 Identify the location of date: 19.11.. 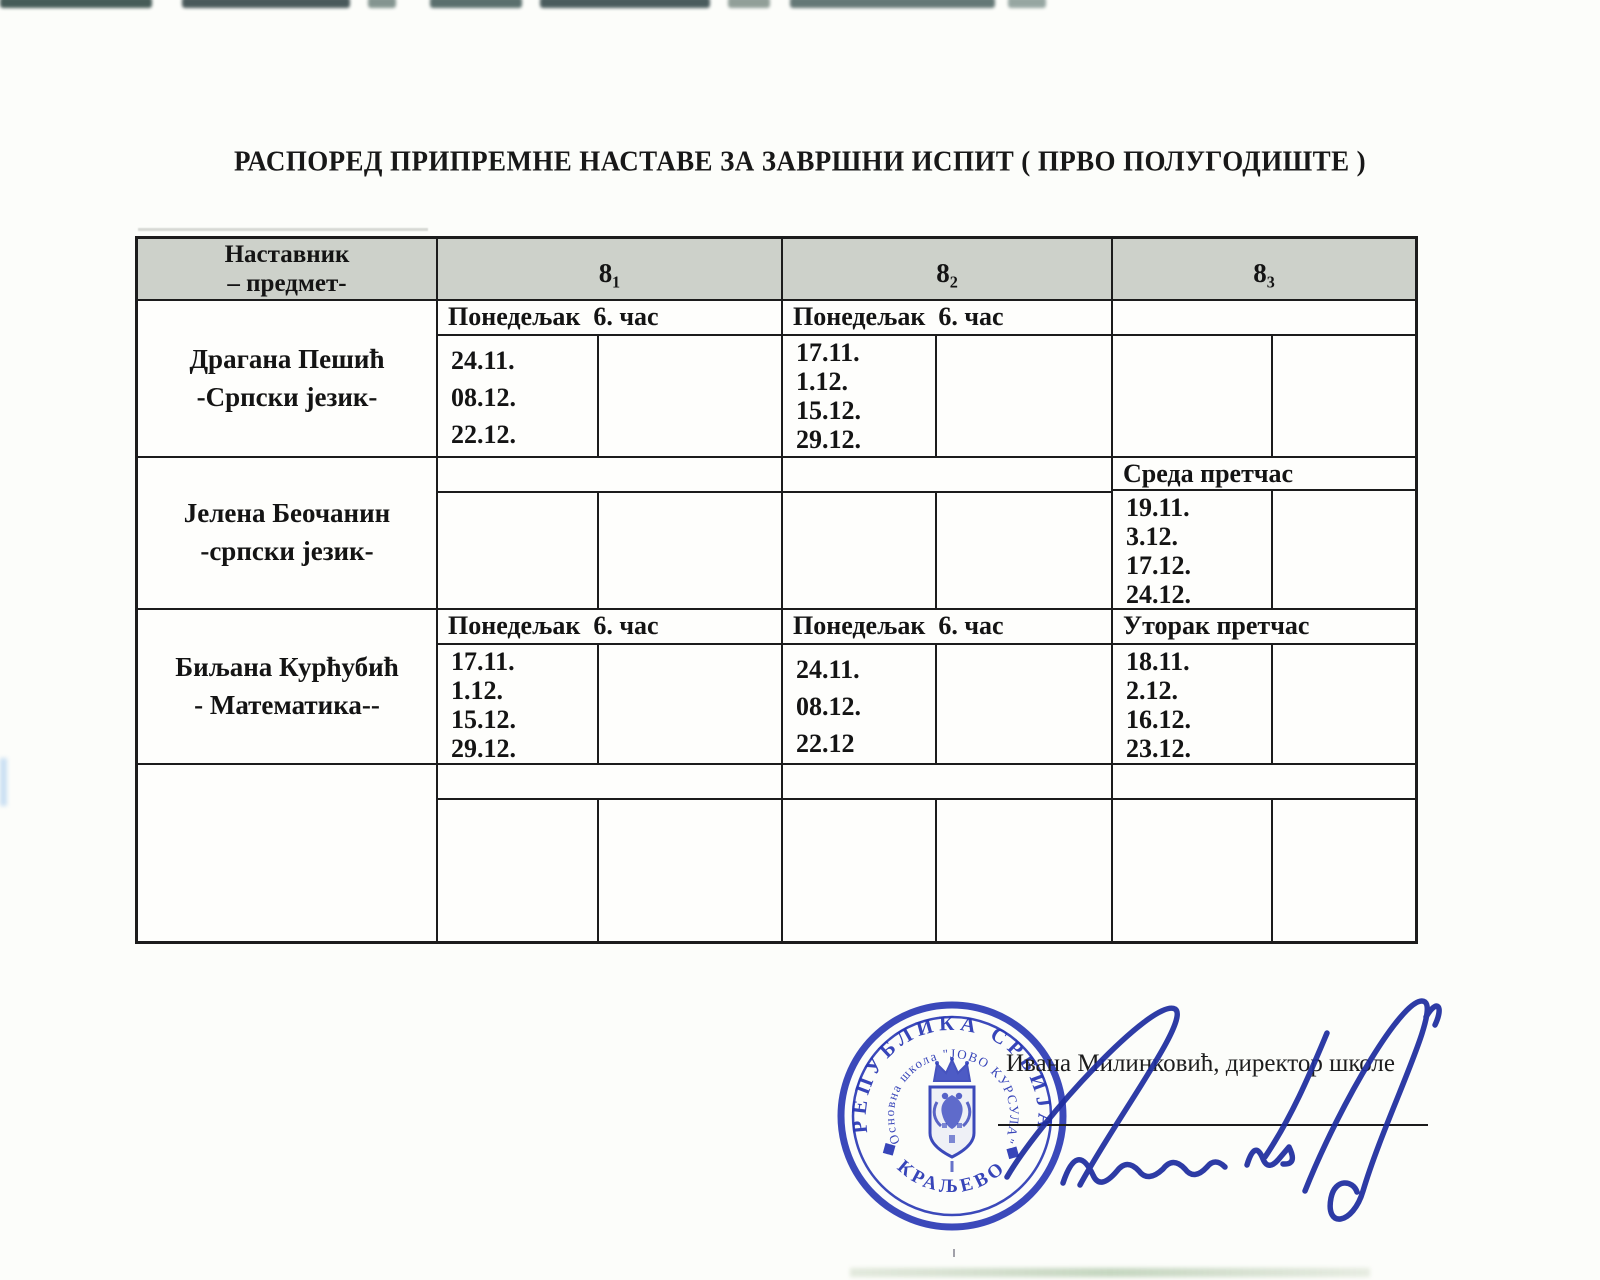
(1158, 507).